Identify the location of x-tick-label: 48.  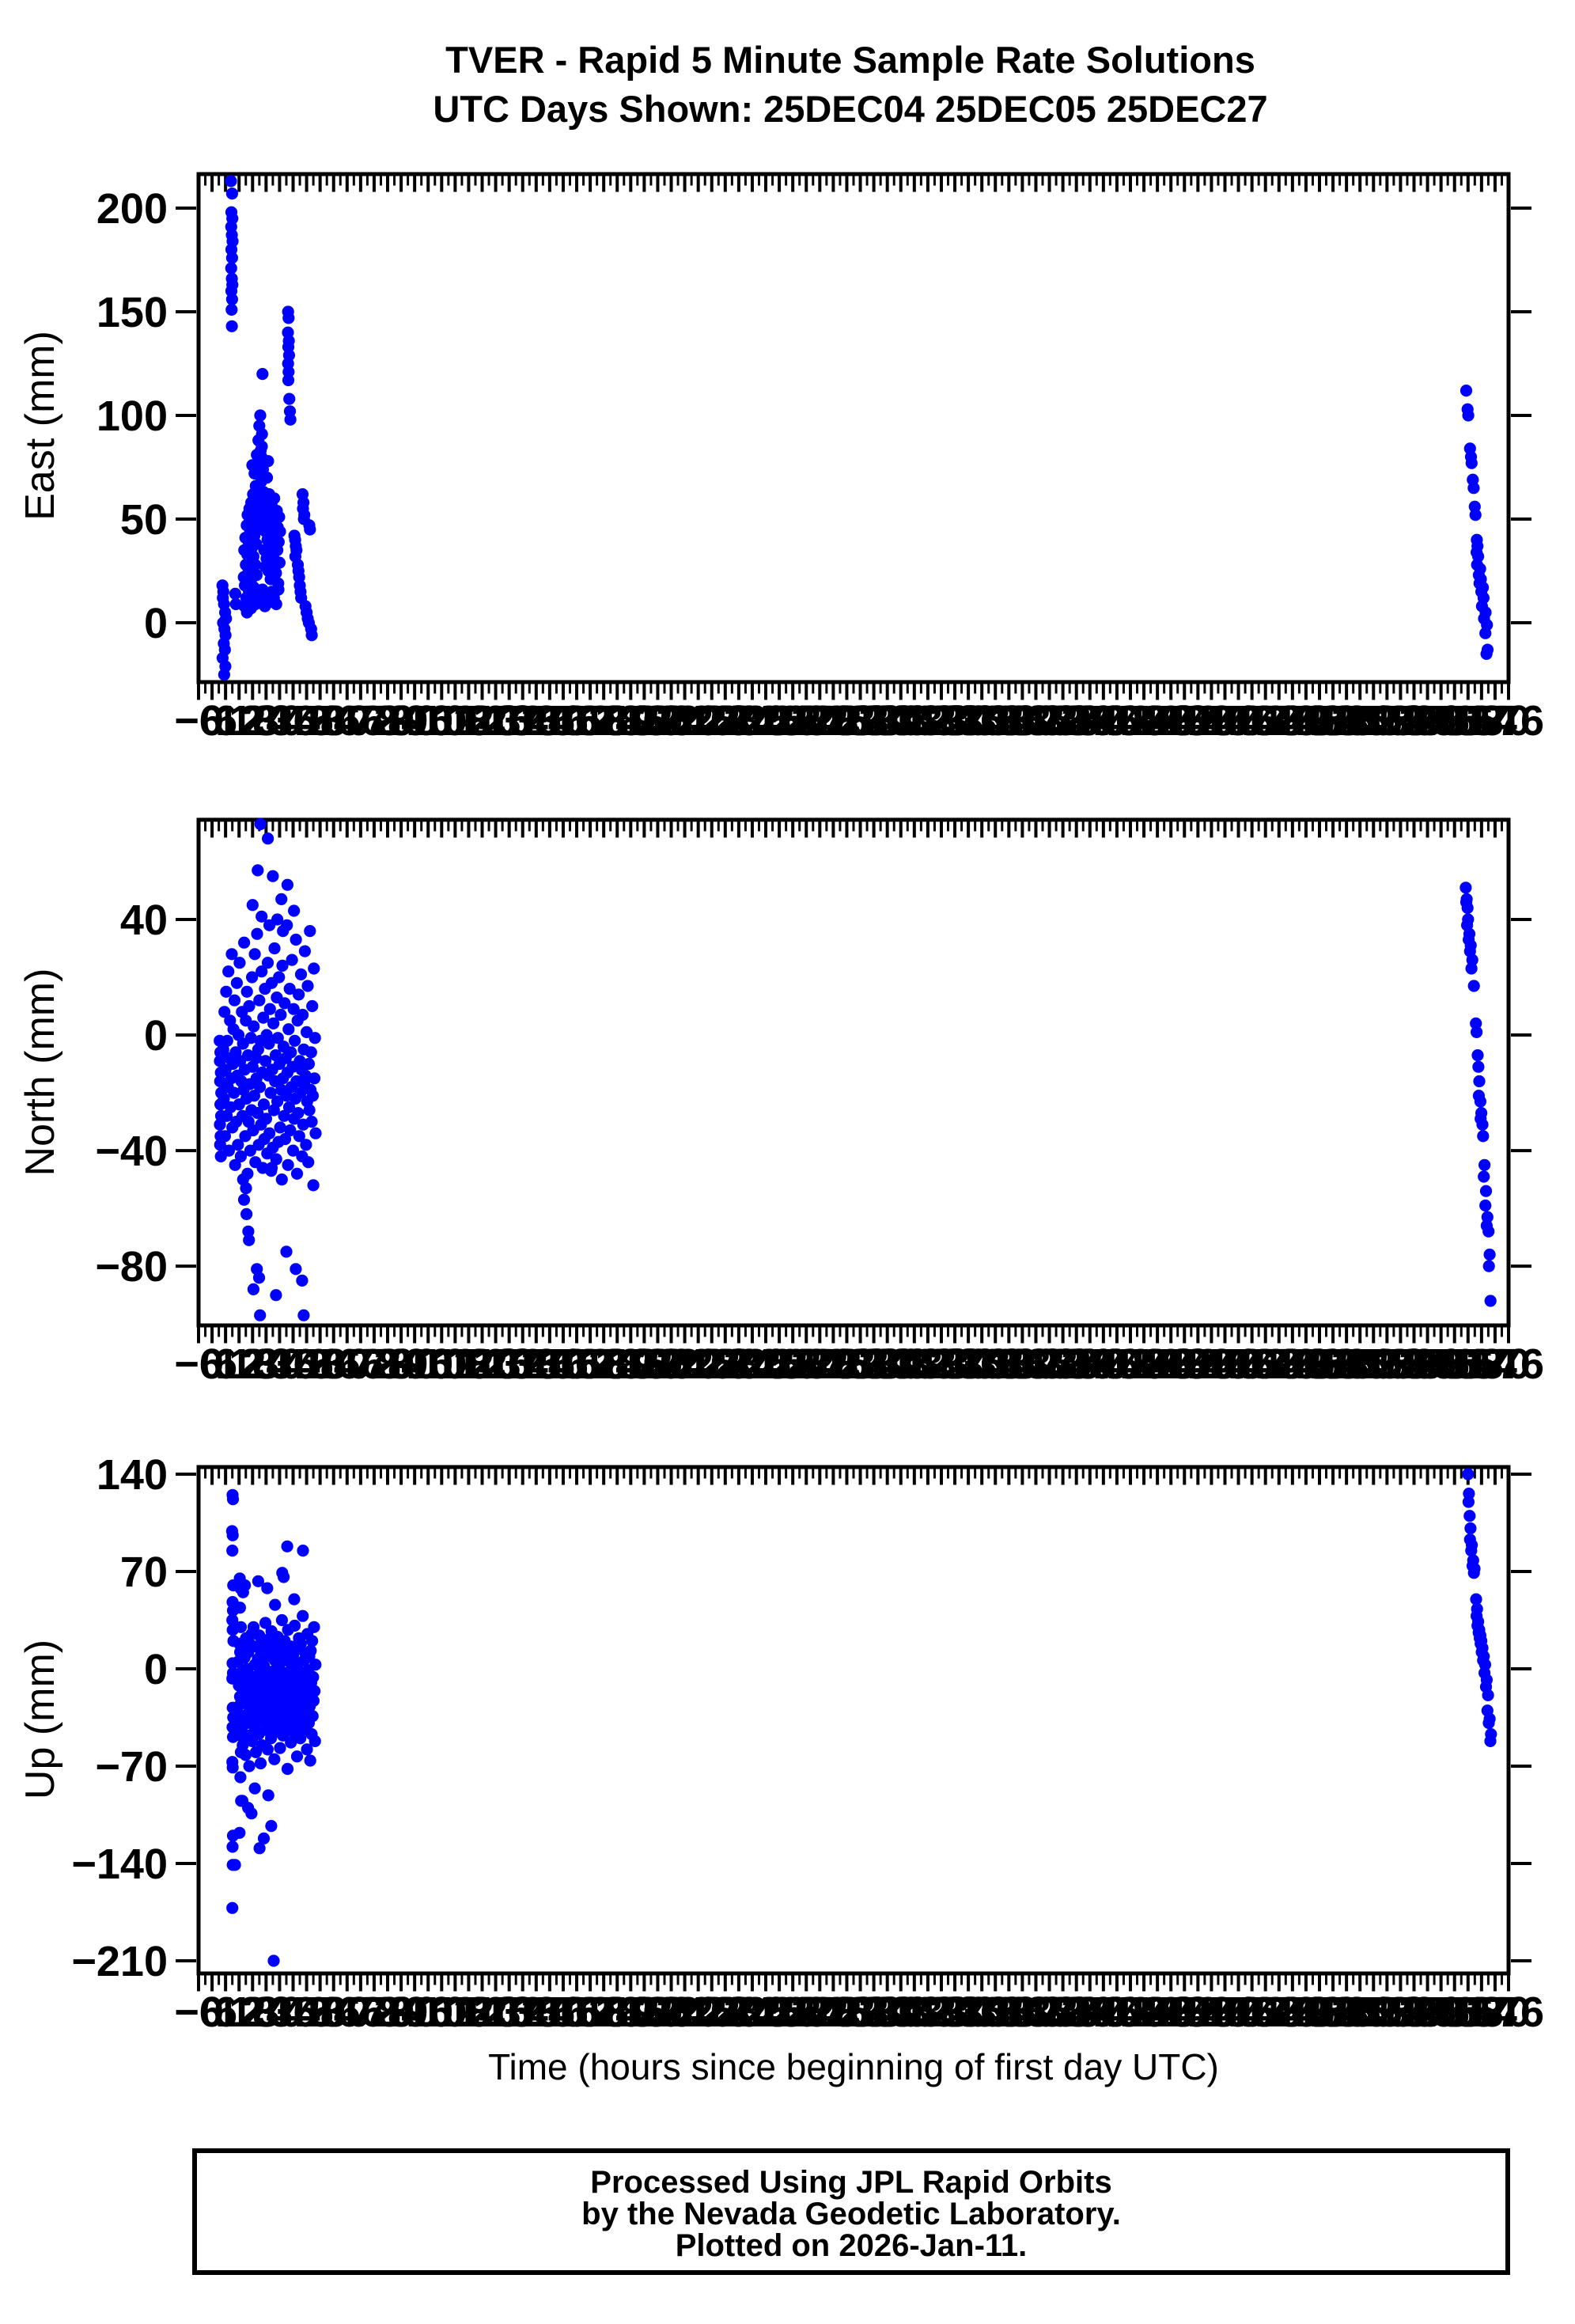
(321, 2012).